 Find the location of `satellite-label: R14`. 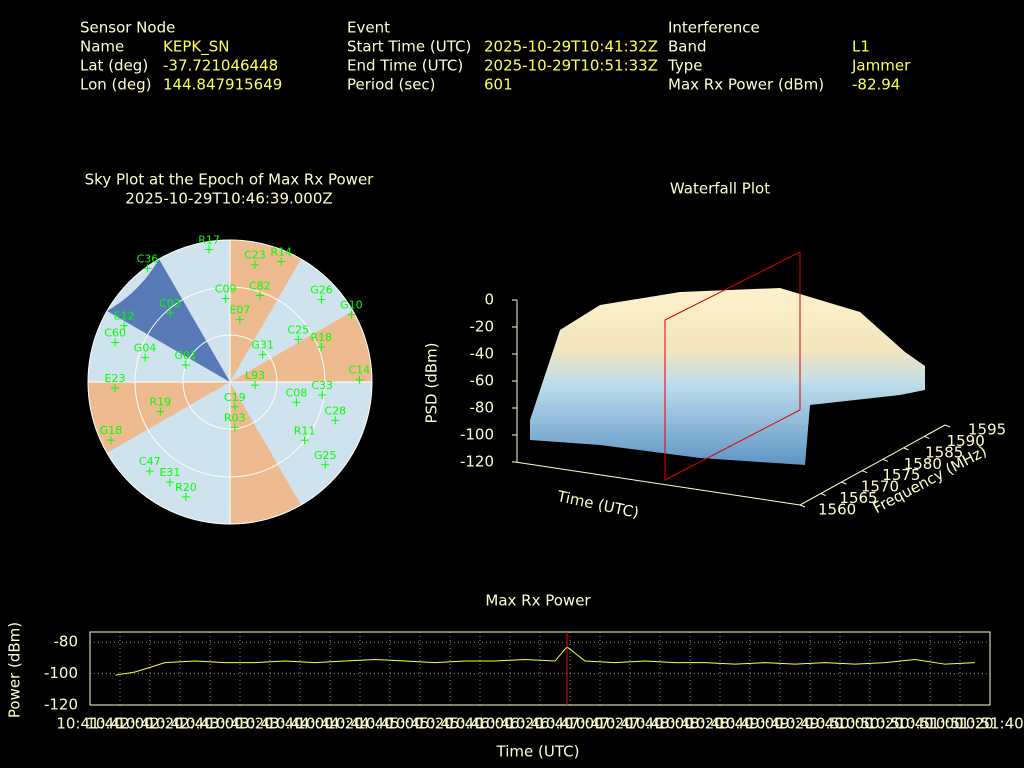

satellite-label: R14 is located at coordinates (281, 251).